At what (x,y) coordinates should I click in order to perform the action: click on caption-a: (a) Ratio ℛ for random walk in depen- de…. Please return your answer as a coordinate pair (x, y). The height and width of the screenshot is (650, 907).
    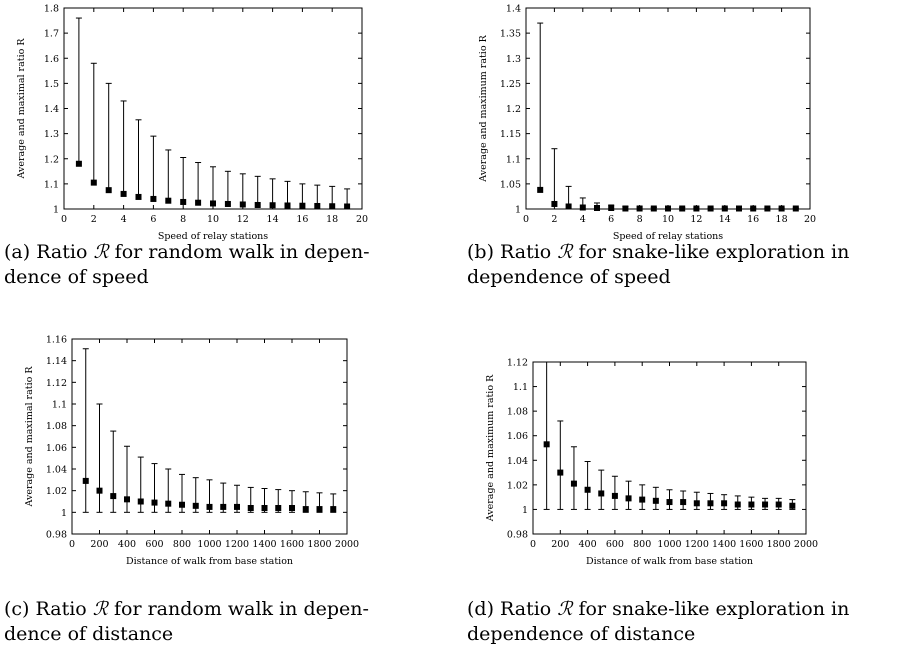
    Looking at the image, I should click on (226, 265).